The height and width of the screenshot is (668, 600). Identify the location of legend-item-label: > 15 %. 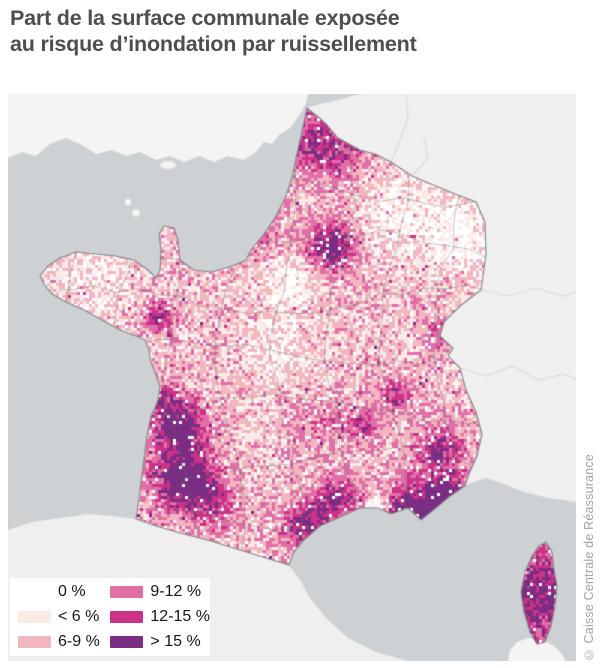
(175, 641).